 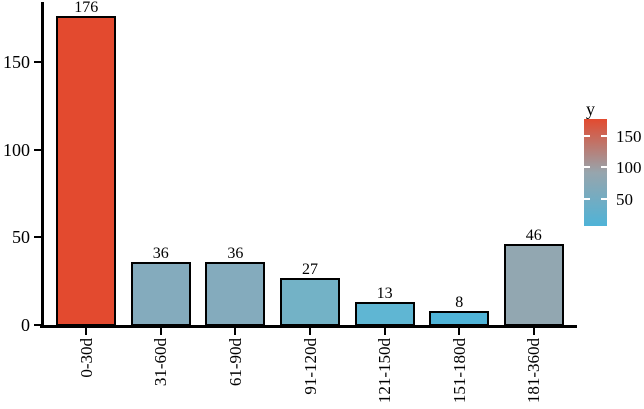 What do you see at coordinates (310, 366) in the screenshot?
I see `x-axis-tick-label-text: 91-120d` at bounding box center [310, 366].